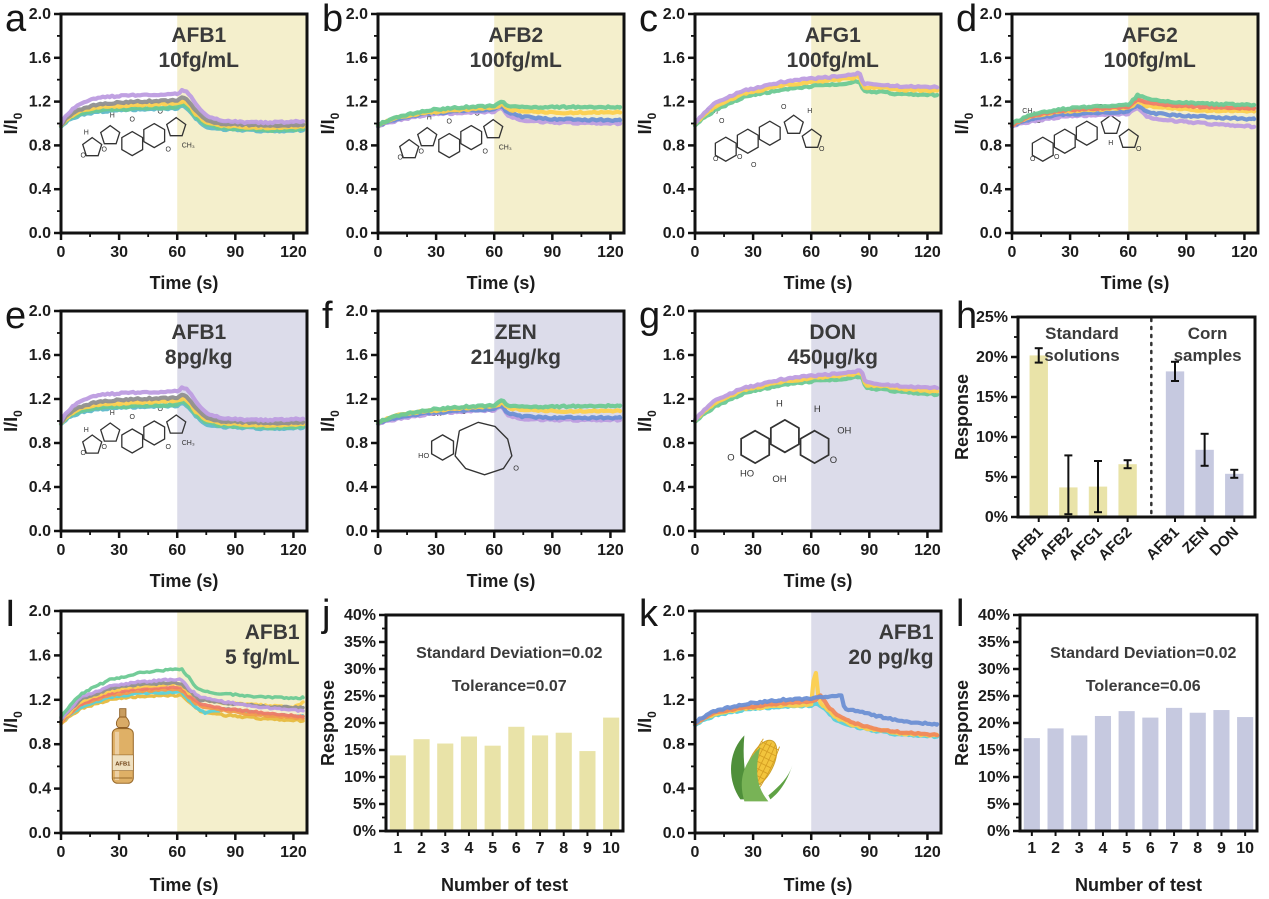 This screenshot has width=1269, height=899. What do you see at coordinates (1195, 540) in the screenshot?
I see `svg-text: ZEN` at bounding box center [1195, 540].